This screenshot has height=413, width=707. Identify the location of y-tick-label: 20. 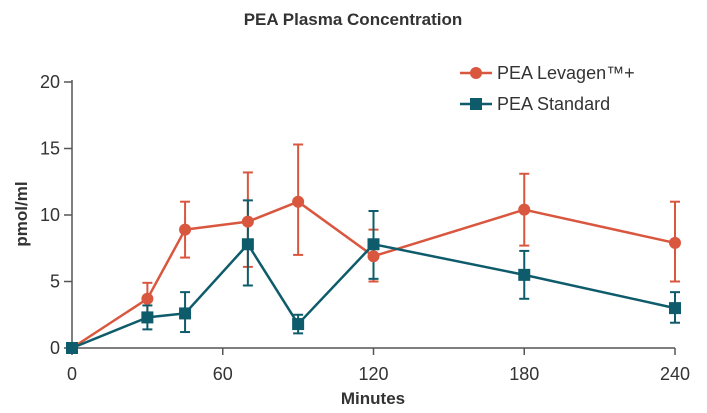
(50, 82).